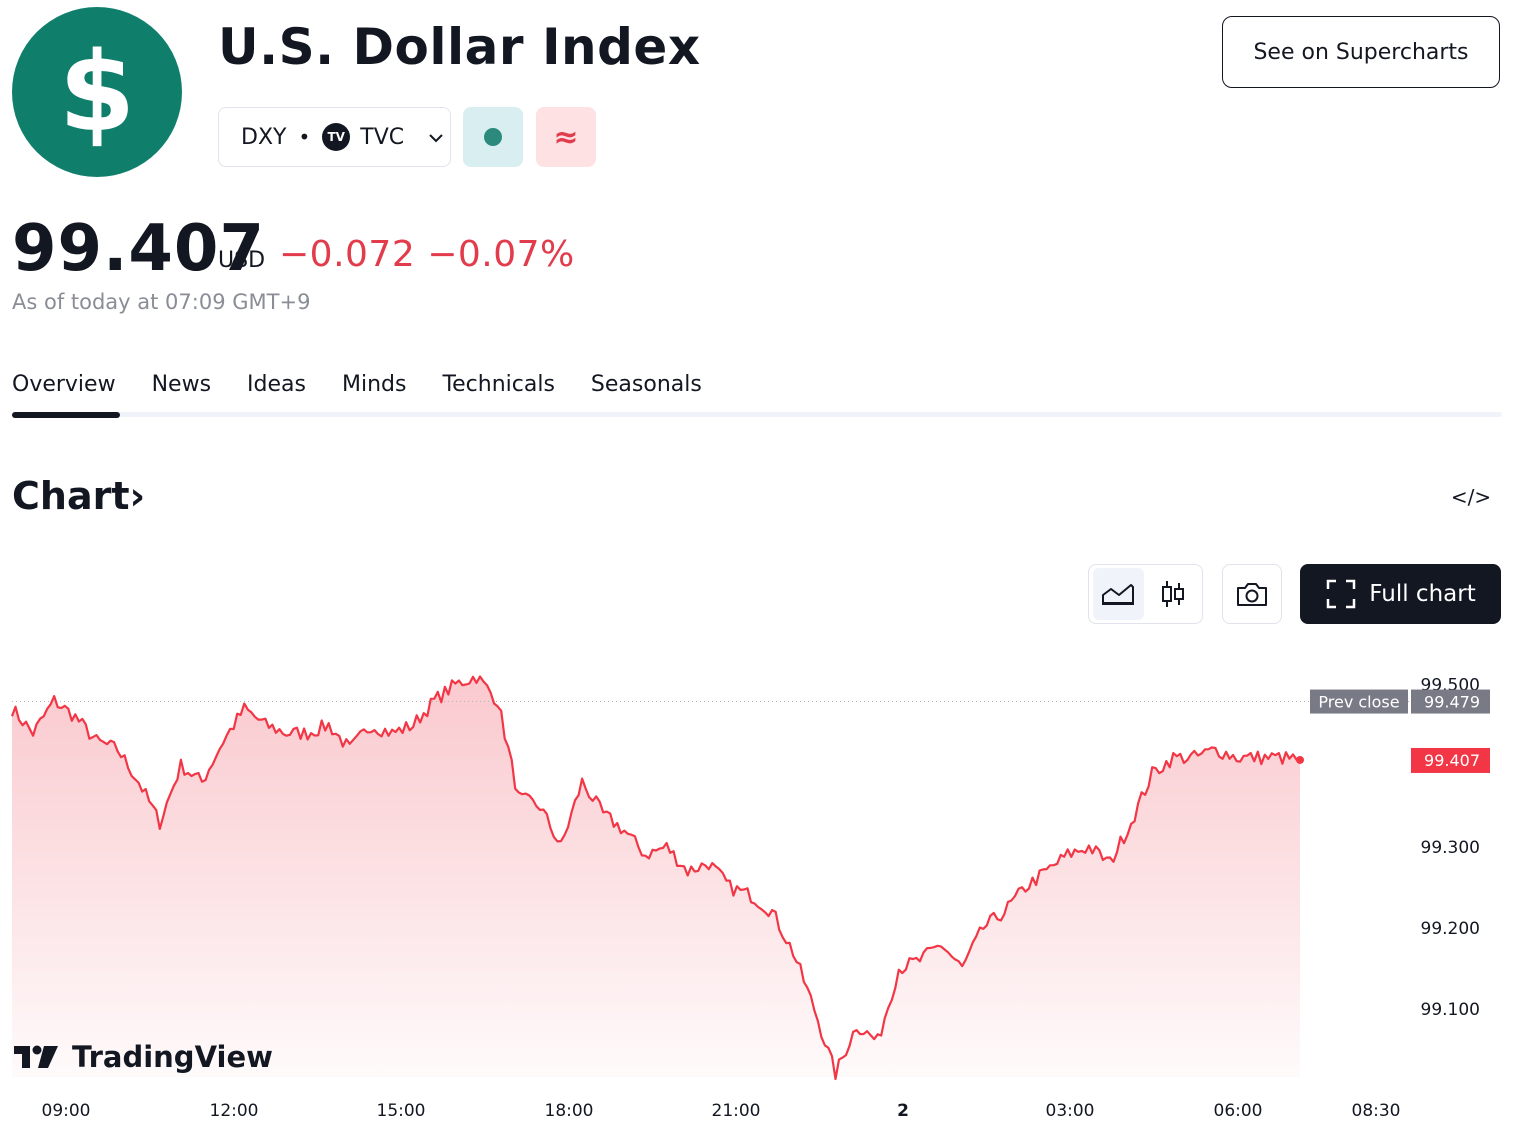  Describe the element at coordinates (181, 384) in the screenshot. I see `tab-news: News` at that location.